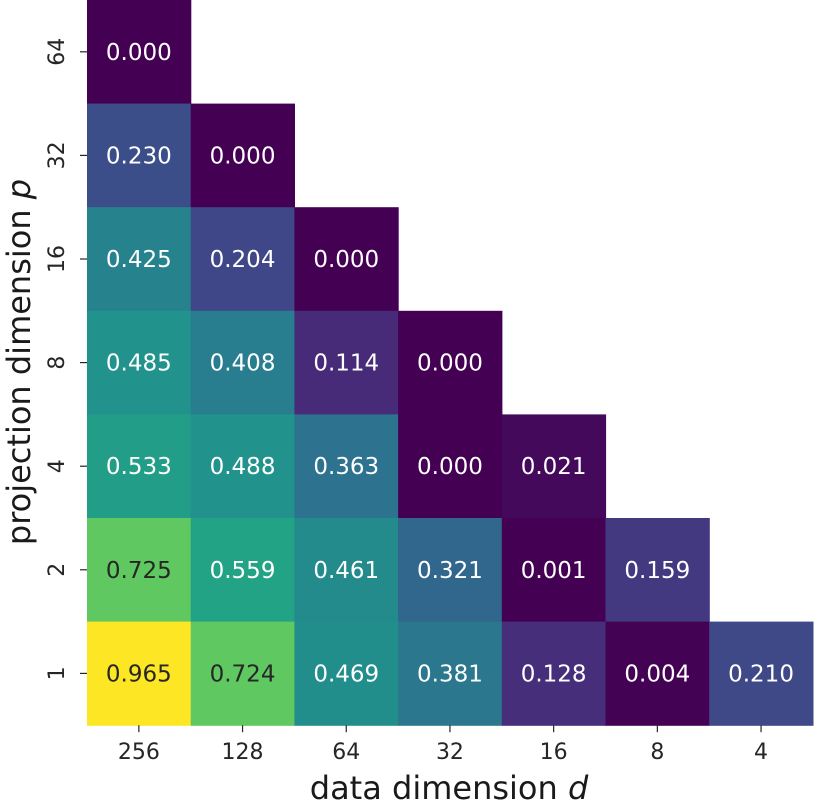  Describe the element at coordinates (57, 570) in the screenshot. I see `y-tick-label: 2` at that location.